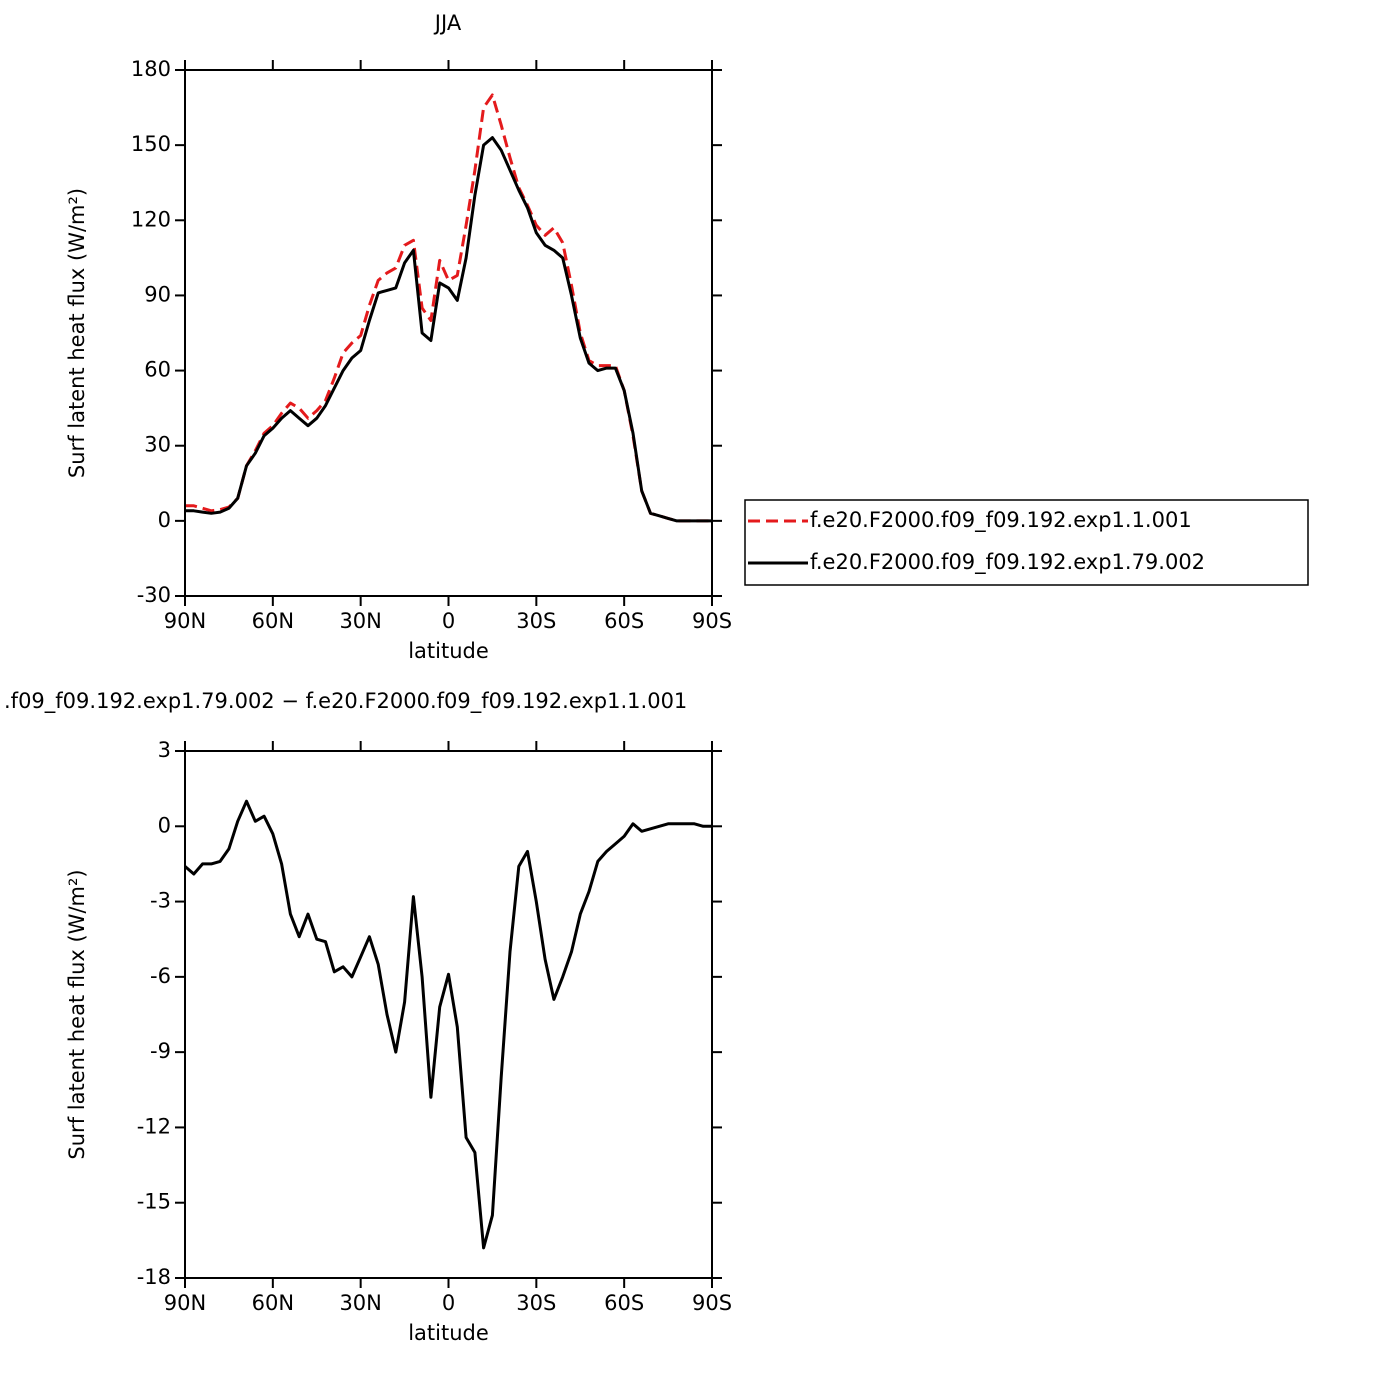 The height and width of the screenshot is (1374, 1374). What do you see at coordinates (154, 1126) in the screenshot?
I see `y-tick-label: -12` at bounding box center [154, 1126].